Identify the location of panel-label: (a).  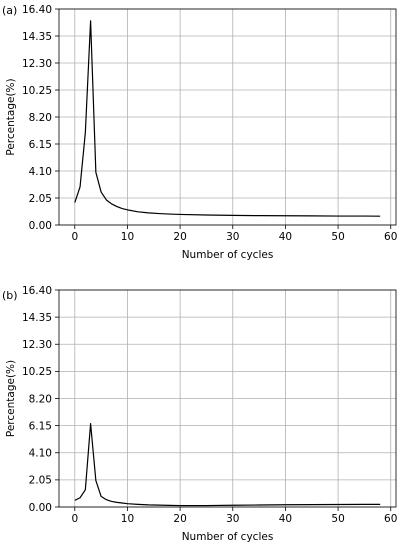
(9, 10).